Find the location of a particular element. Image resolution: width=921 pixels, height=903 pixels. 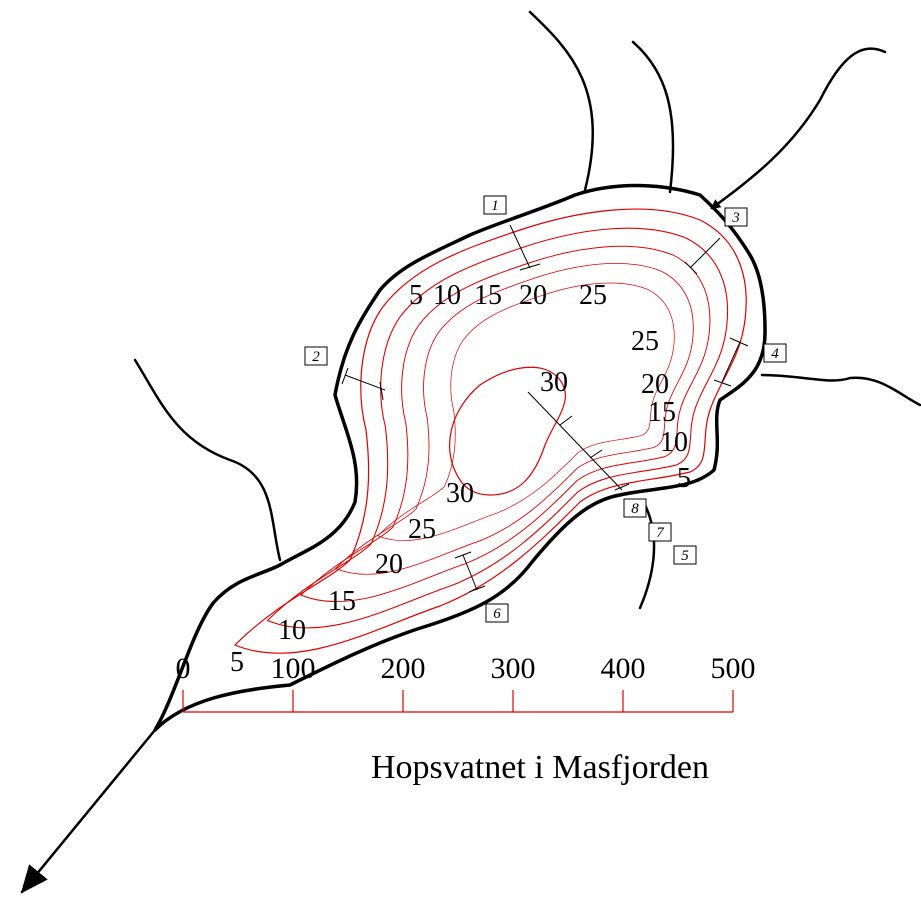

scale-tick-label: 0 is located at coordinates (183, 668).